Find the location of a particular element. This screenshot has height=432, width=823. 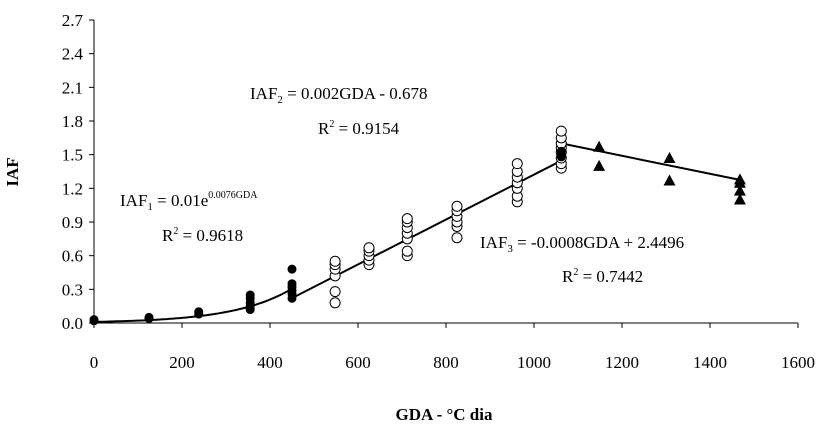

eq1-sup: 0.0076GDA is located at coordinates (233, 195).